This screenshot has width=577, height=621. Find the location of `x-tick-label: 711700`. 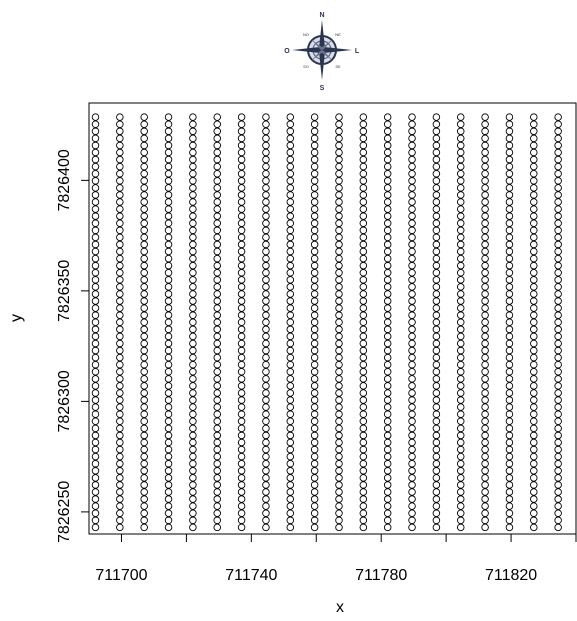

x-tick-label: 711700 is located at coordinates (121, 575).